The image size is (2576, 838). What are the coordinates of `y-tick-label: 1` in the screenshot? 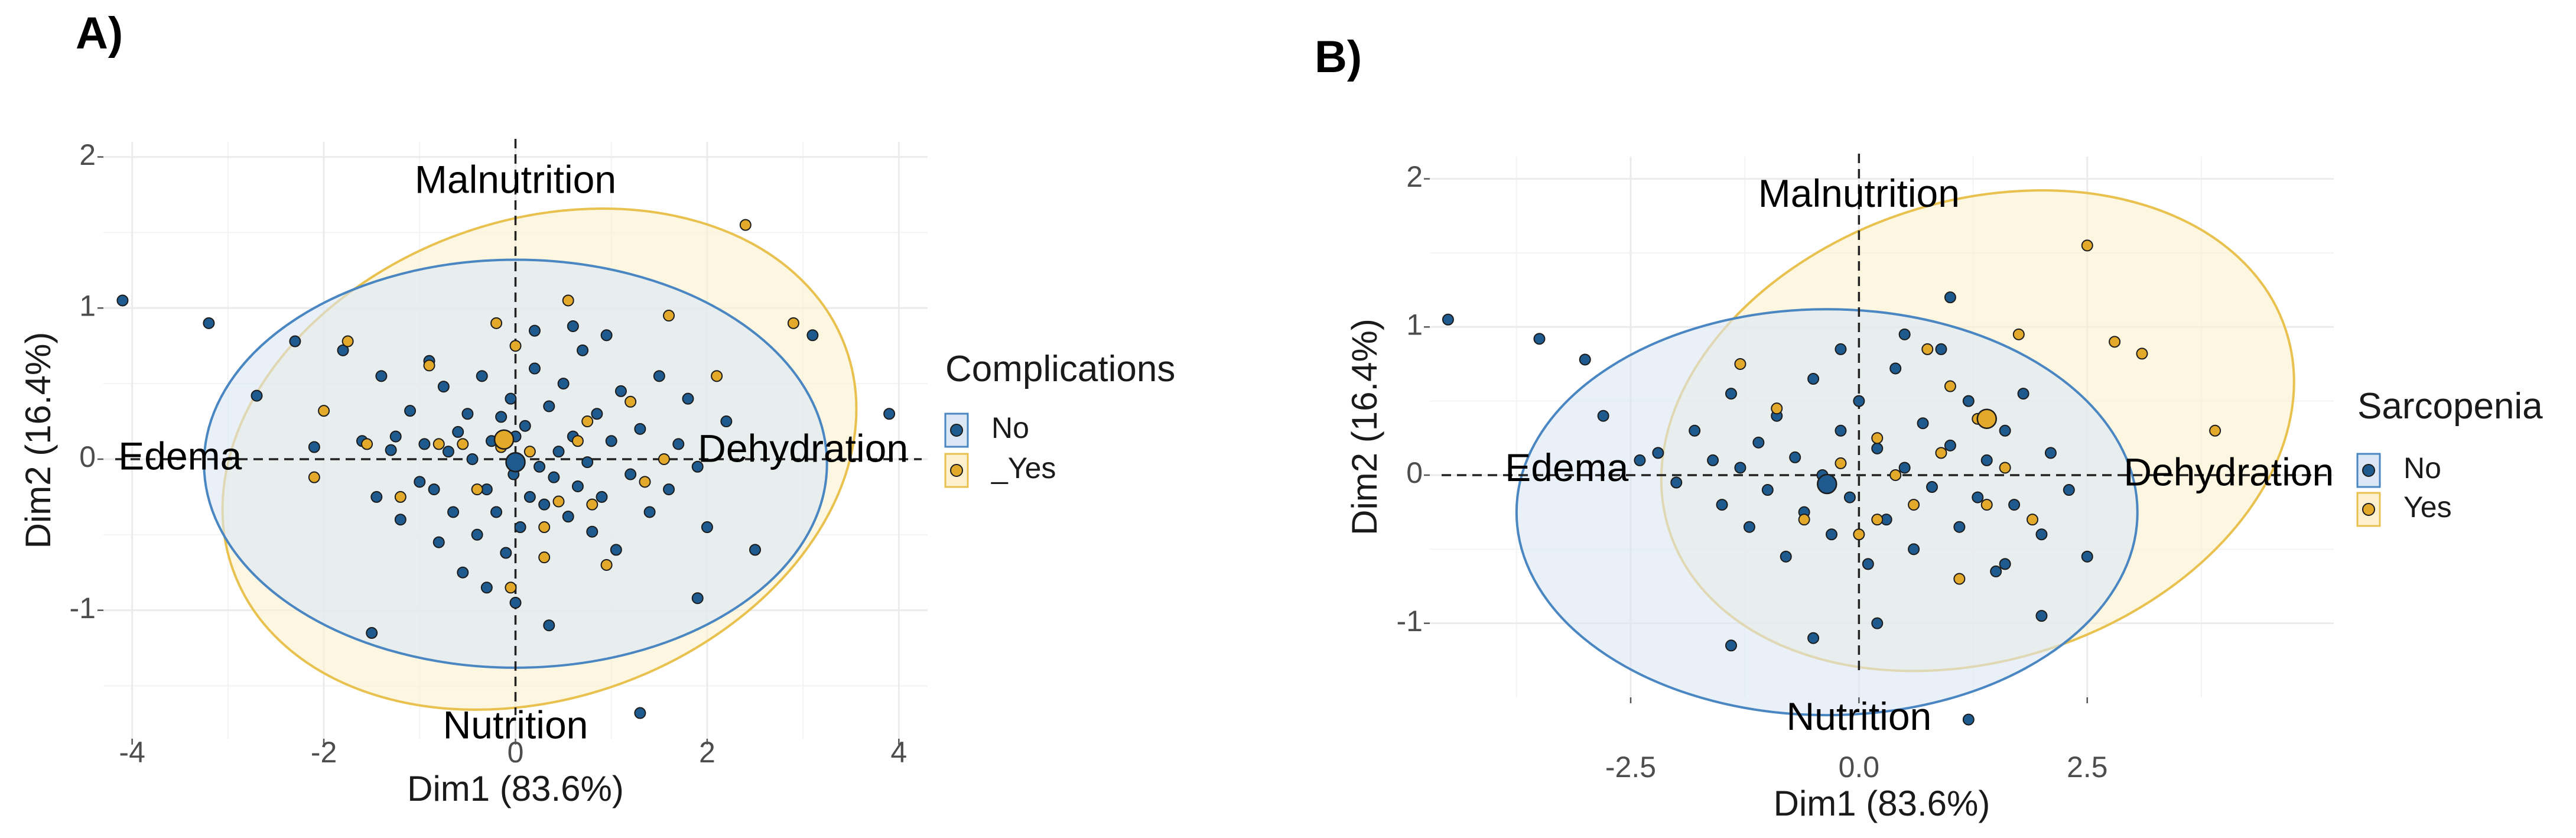 It's located at (88, 305).